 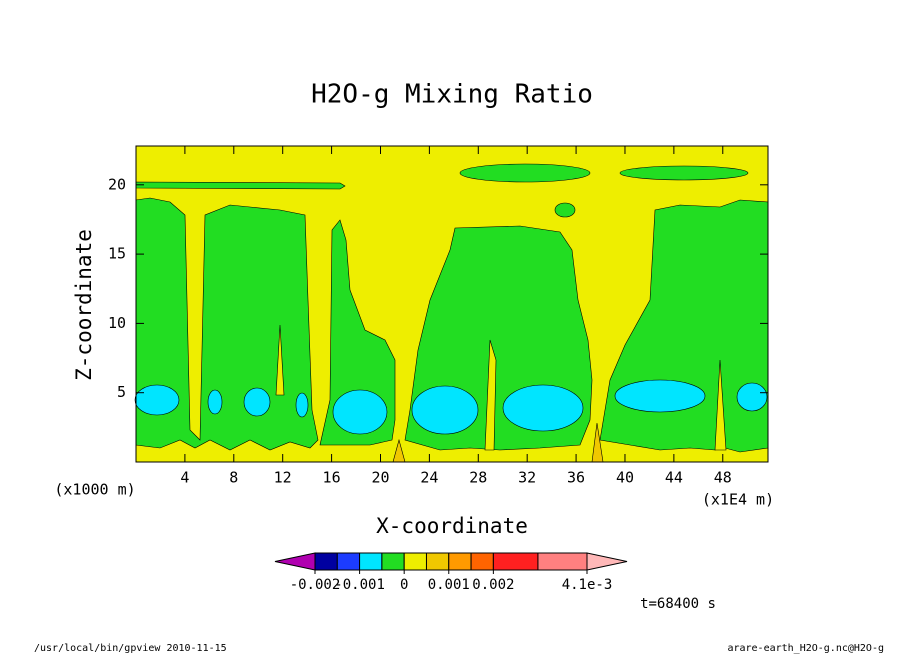 I want to click on x-tick-label: 12, so click(x=283, y=478).